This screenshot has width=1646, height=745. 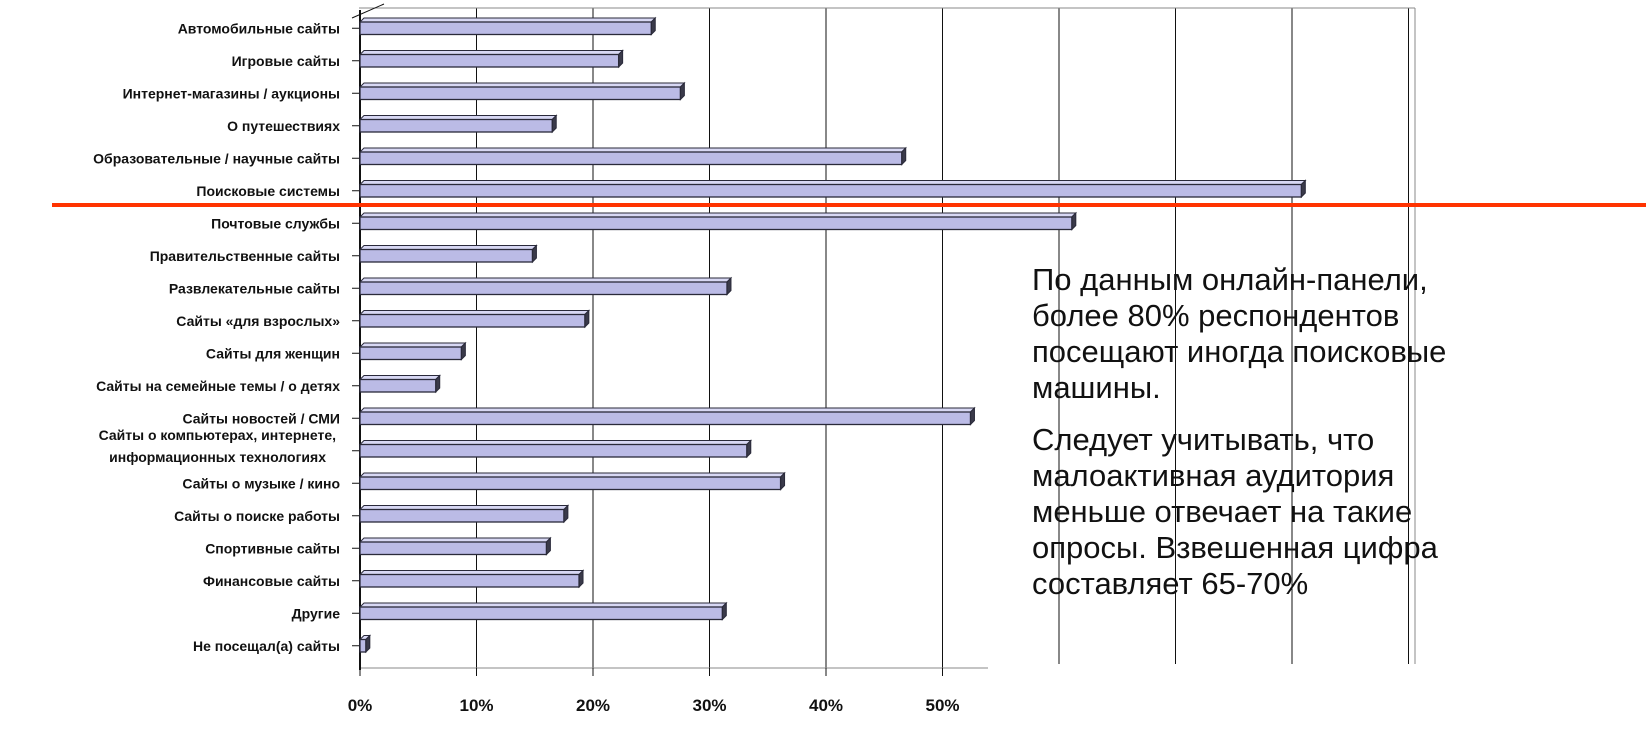 What do you see at coordinates (217, 435) in the screenshot?
I see `category-label: Сайты о компьютерах, интернете,` at bounding box center [217, 435].